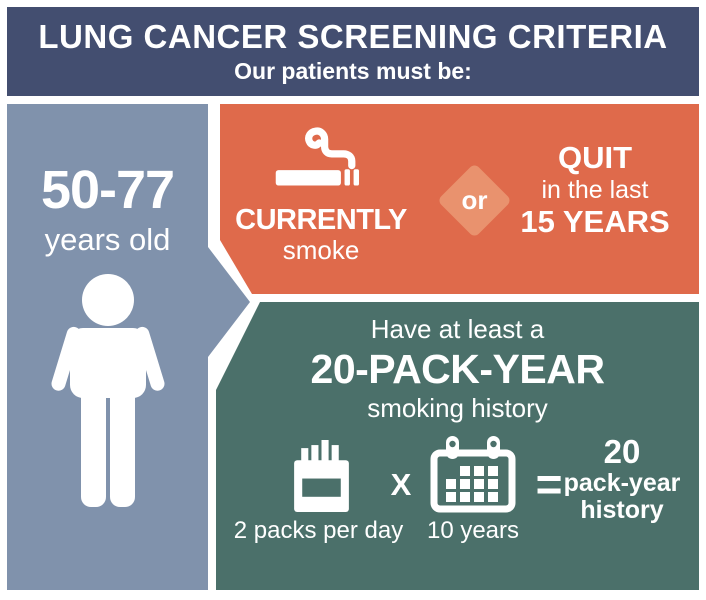 This screenshot has height=600, width=706. Describe the element at coordinates (473, 530) in the screenshot. I see `years-label: 10 years` at that location.